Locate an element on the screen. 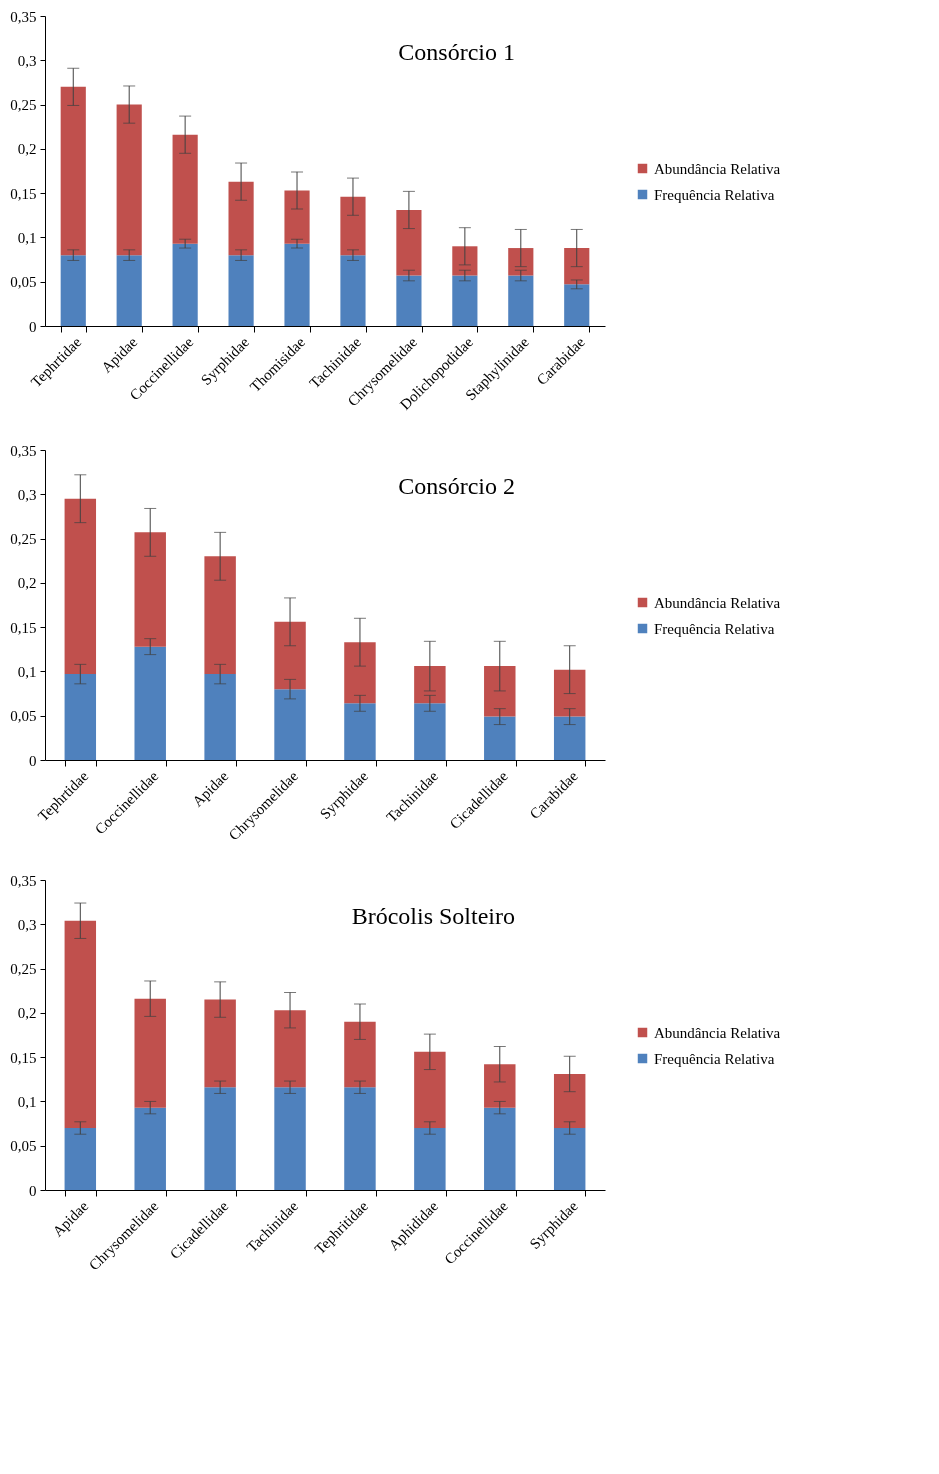  text: Brócolis Solteiro is located at coordinates (433, 916).